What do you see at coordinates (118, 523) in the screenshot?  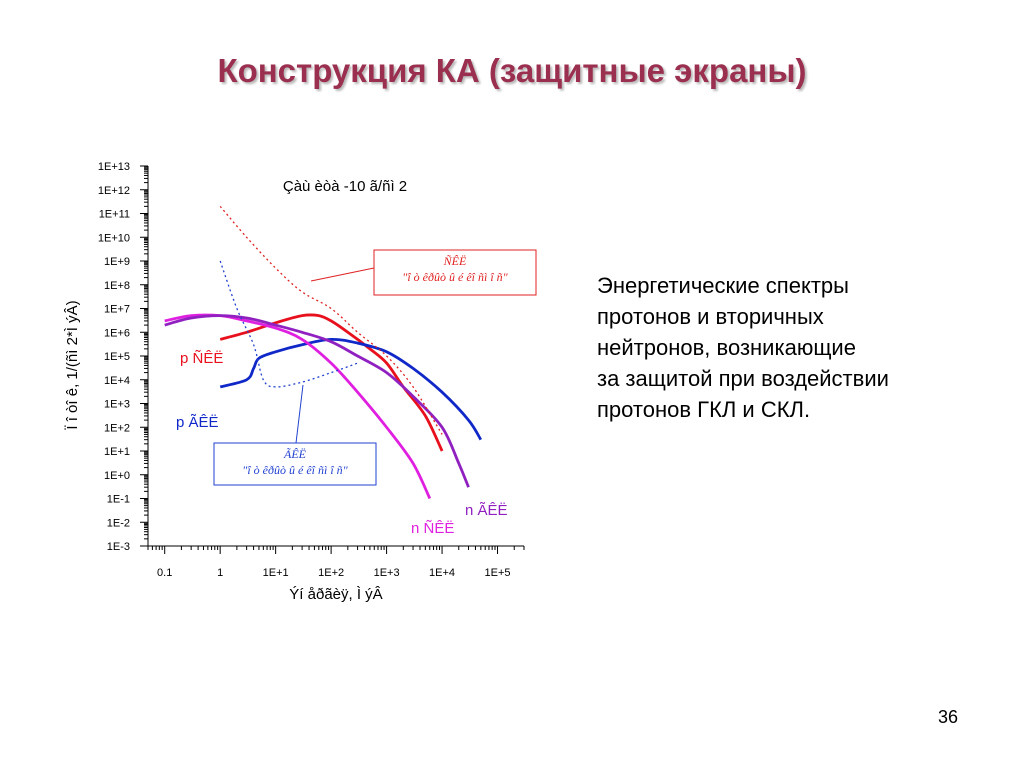 I see `y-tick-label: 1E-2` at bounding box center [118, 523].